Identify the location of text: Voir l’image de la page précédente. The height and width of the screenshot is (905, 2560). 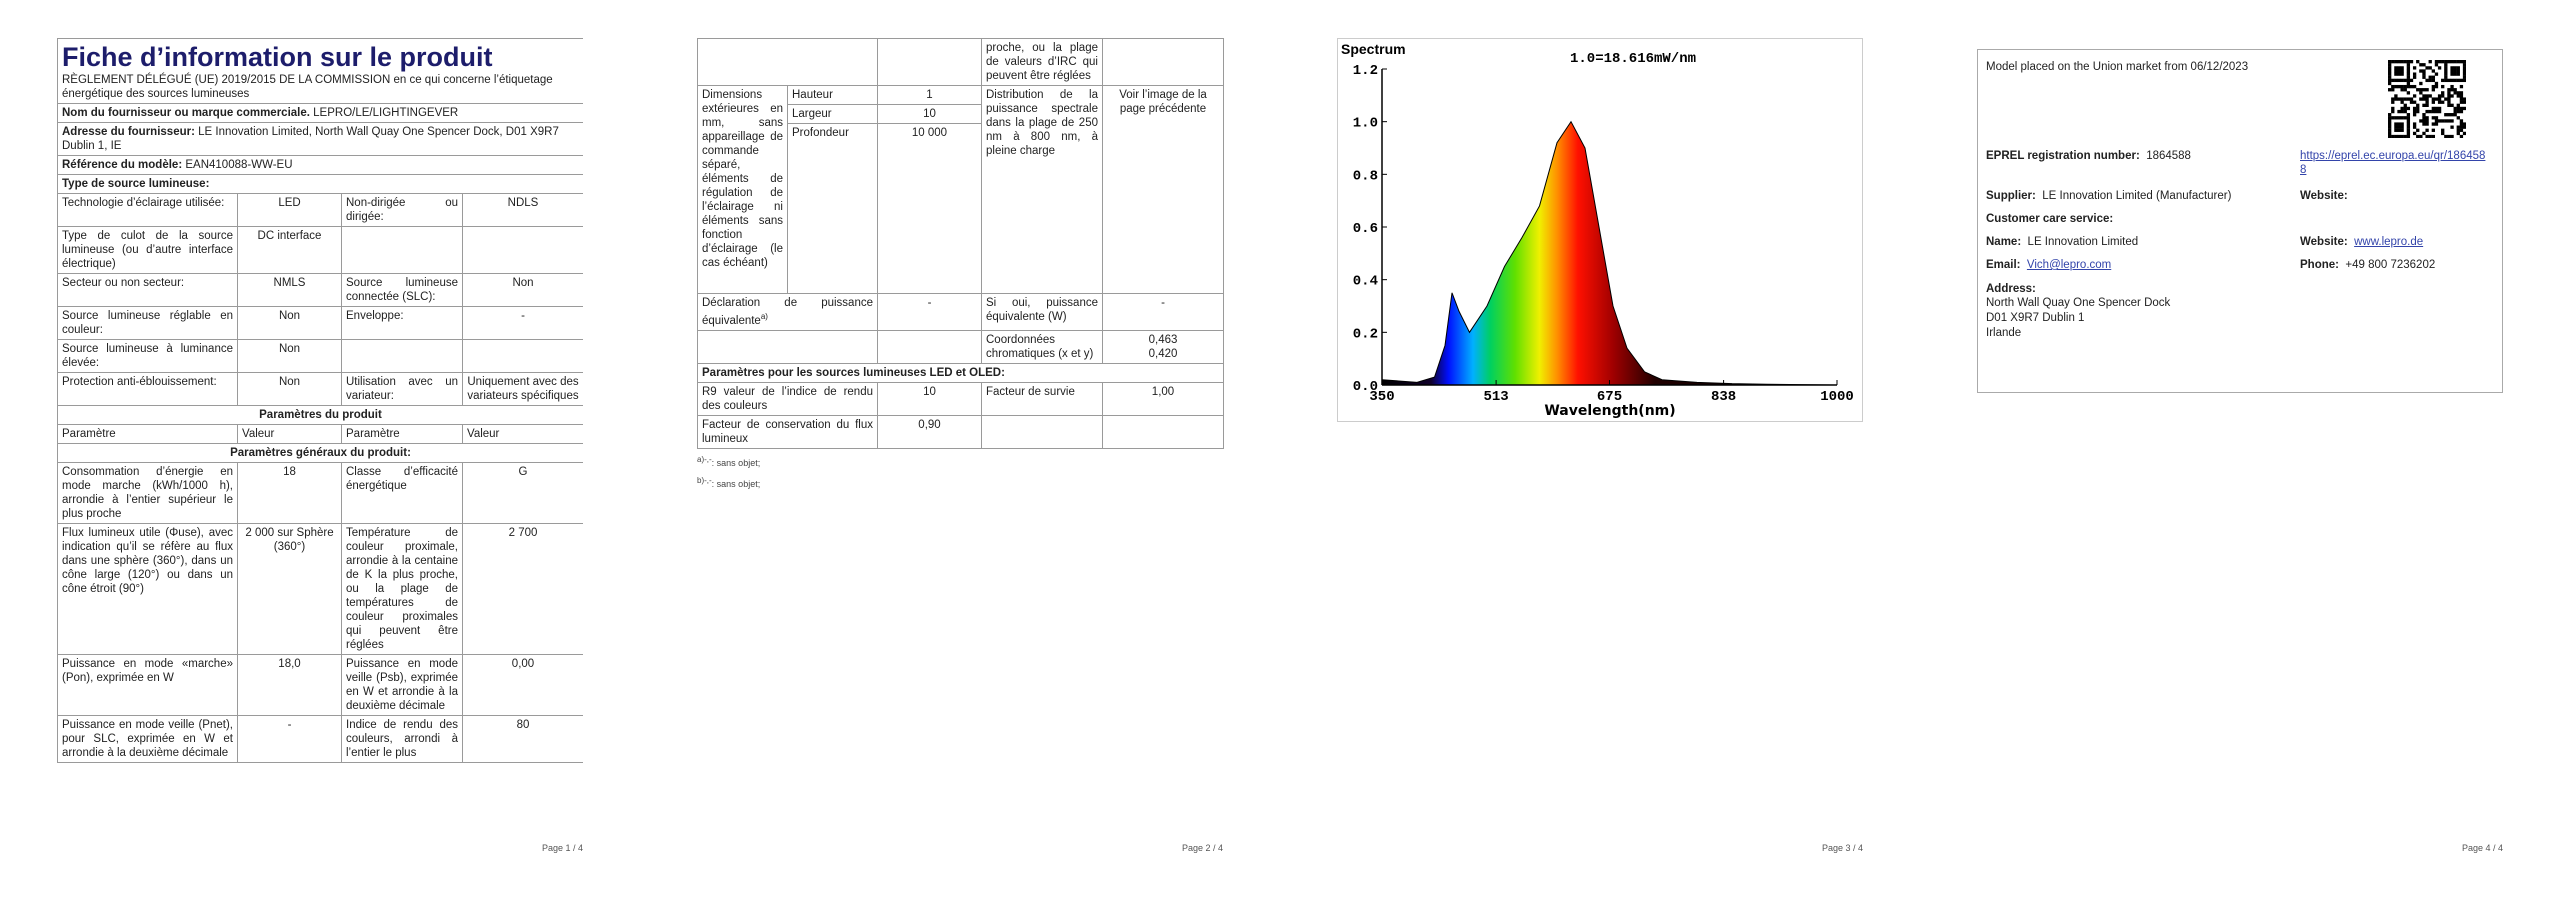
(1163, 189).